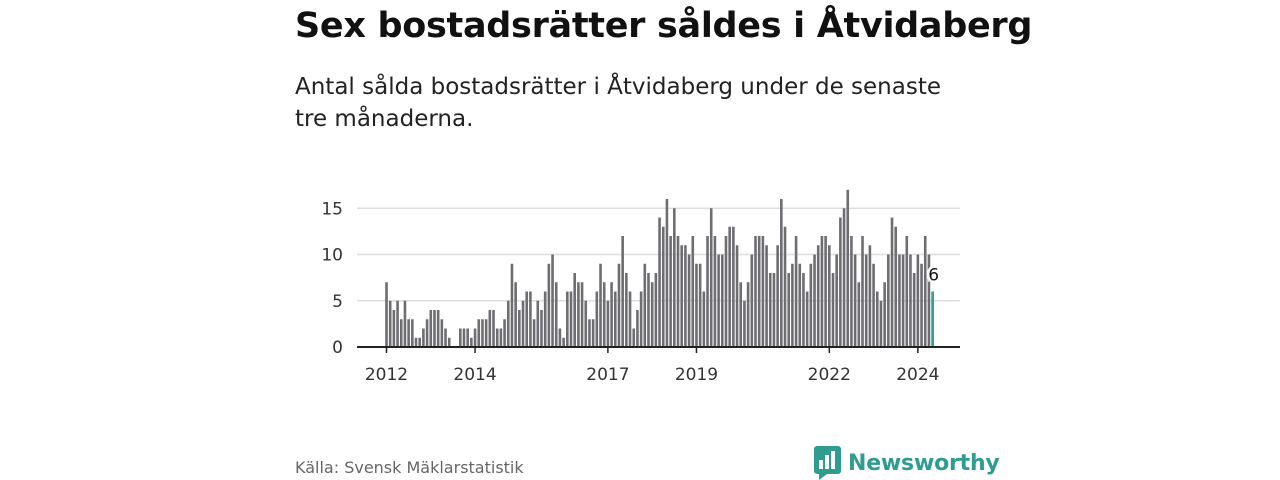 The height and width of the screenshot is (480, 1280). Describe the element at coordinates (696, 375) in the screenshot. I see `x-tick-label: 2019` at that location.